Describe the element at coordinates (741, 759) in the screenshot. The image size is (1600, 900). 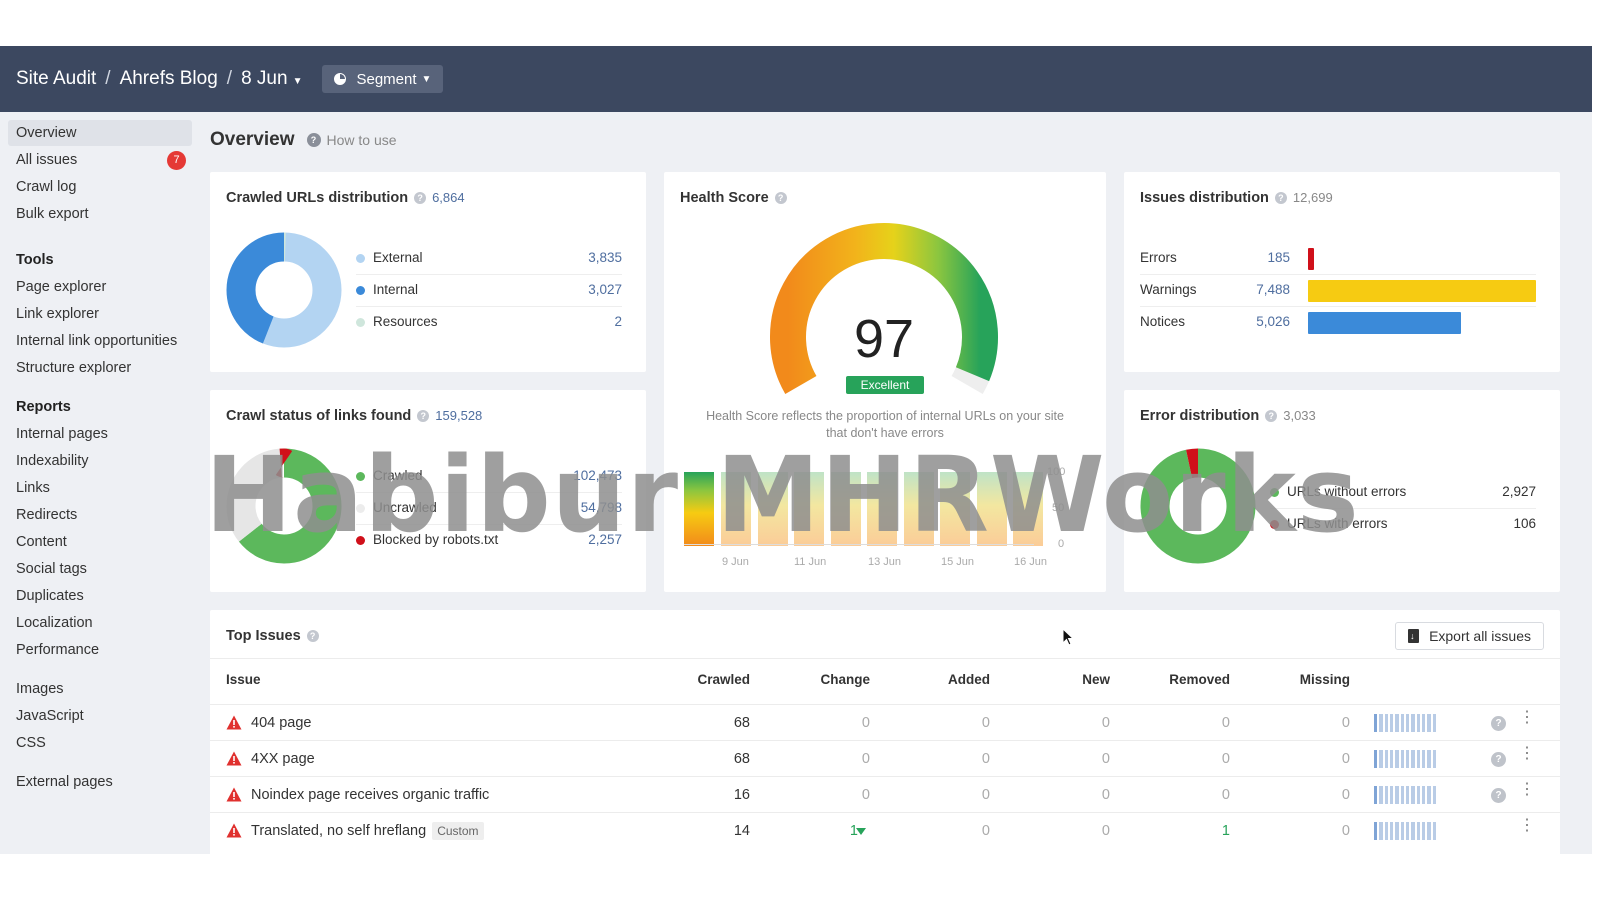
I see `cell-crawled: 68` at that location.